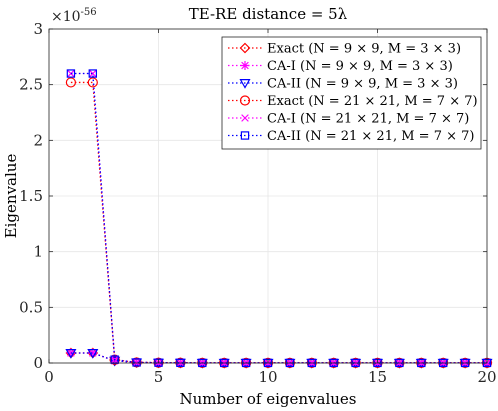  Describe the element at coordinates (49, 377) in the screenshot. I see `x-tick-label: 0` at that location.